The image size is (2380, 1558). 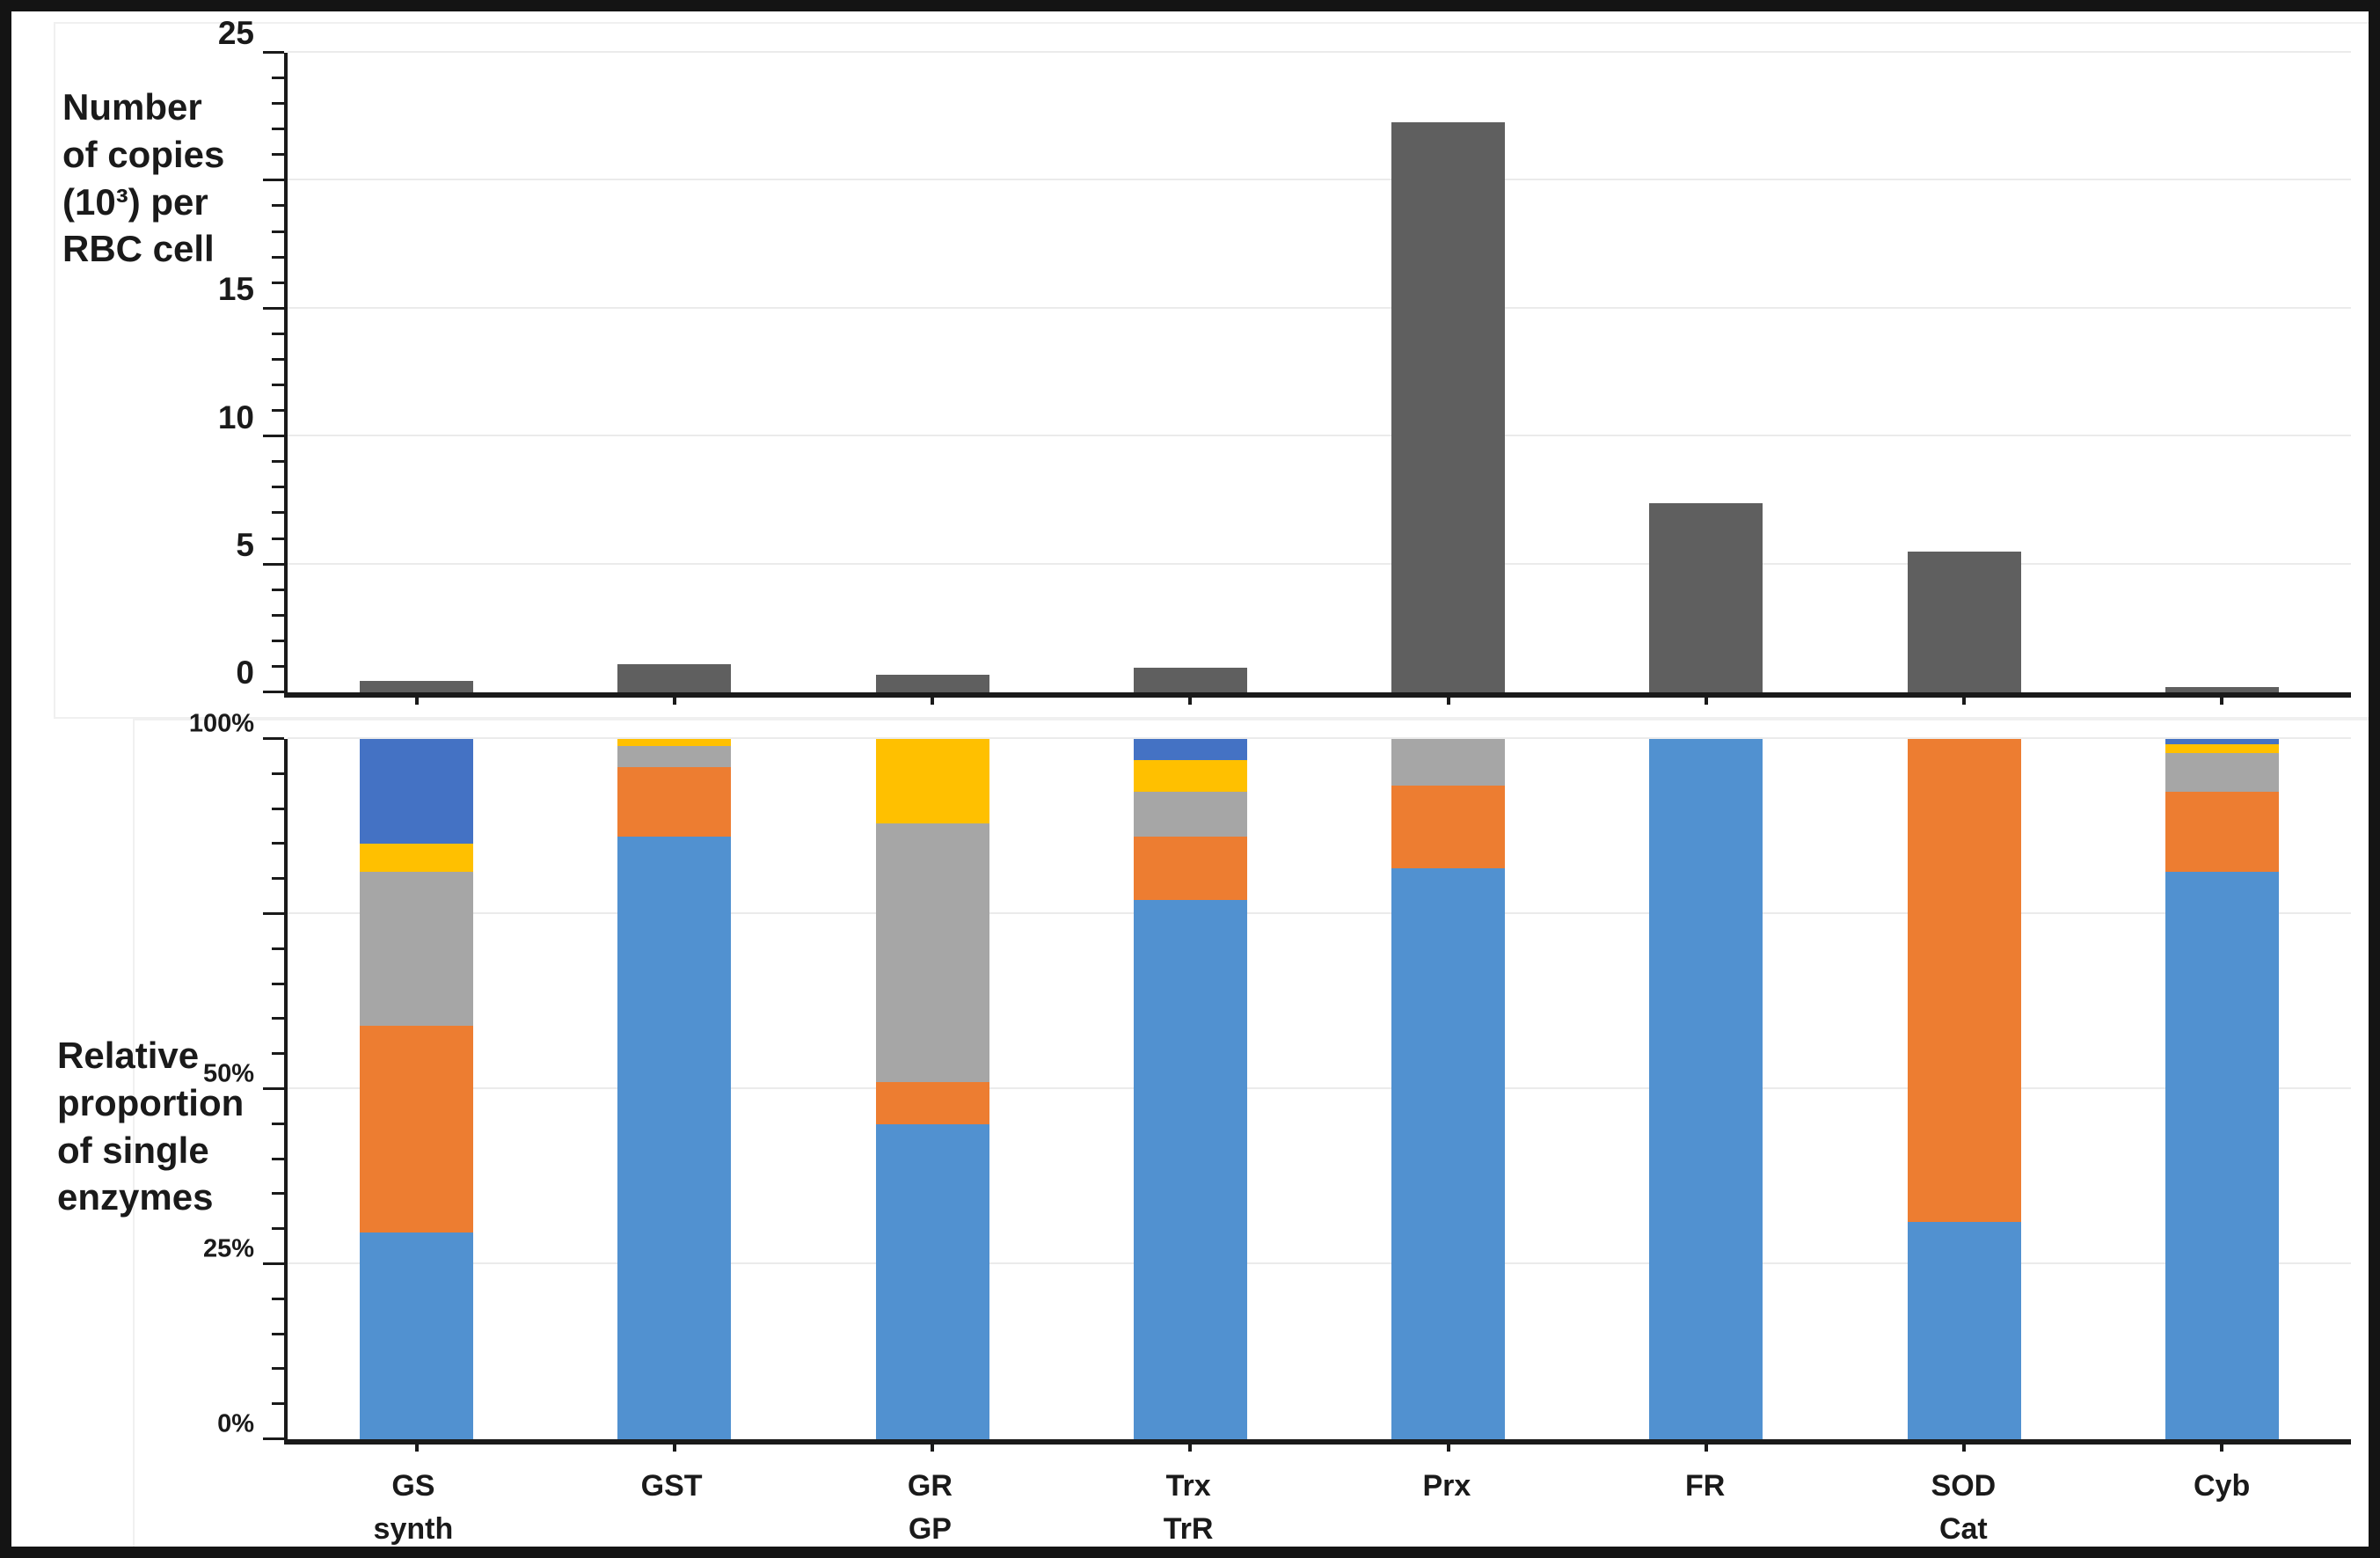 I want to click on y-tick-label: 0, so click(x=245, y=673).